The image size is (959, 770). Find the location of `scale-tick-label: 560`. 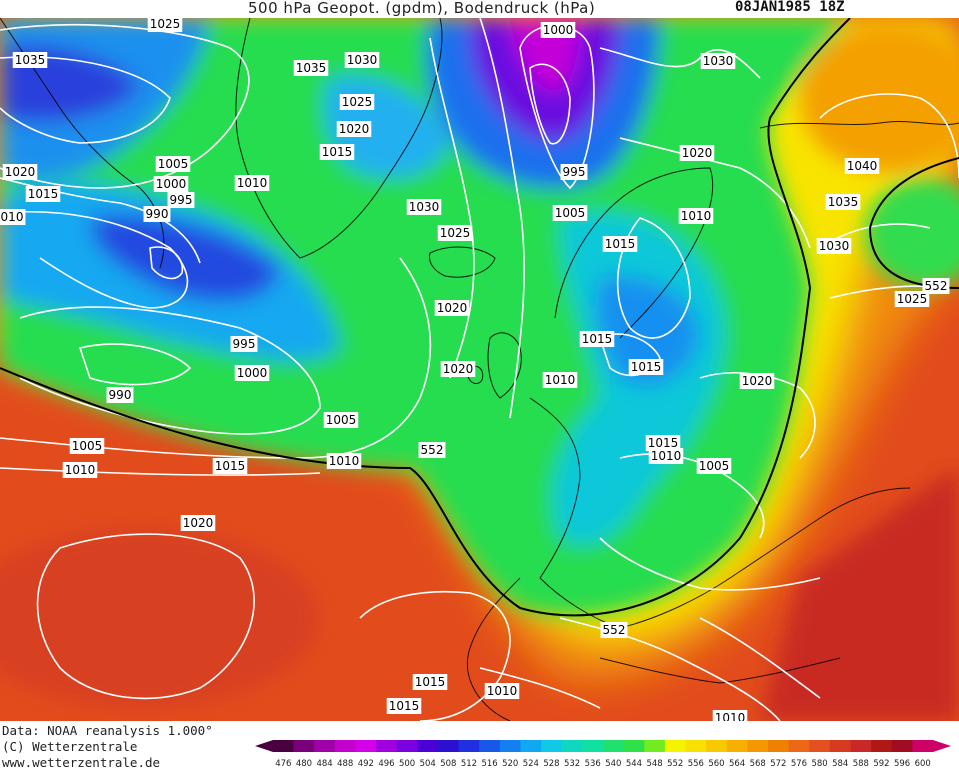

scale-tick-label: 560 is located at coordinates (716, 764).